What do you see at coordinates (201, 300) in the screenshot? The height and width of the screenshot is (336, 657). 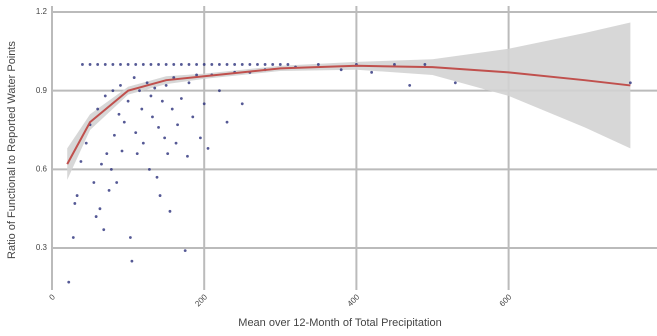 I see `x-tick-label: 200` at bounding box center [201, 300].